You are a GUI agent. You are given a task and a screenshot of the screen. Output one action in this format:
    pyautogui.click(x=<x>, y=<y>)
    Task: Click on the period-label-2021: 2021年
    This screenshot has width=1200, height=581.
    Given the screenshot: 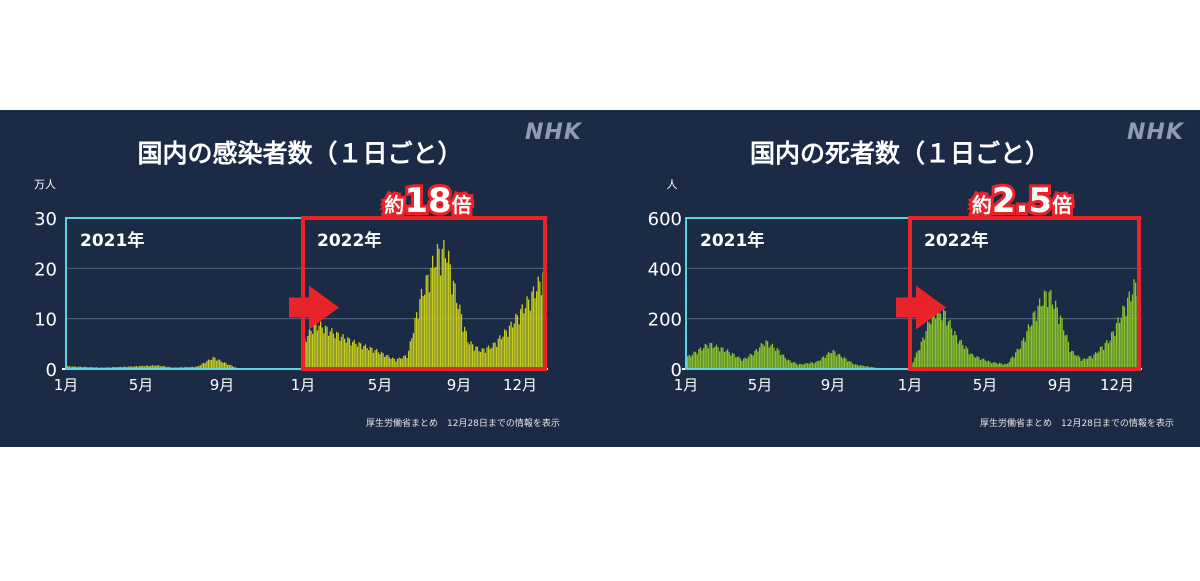 What is the action you would take?
    pyautogui.click(x=112, y=240)
    